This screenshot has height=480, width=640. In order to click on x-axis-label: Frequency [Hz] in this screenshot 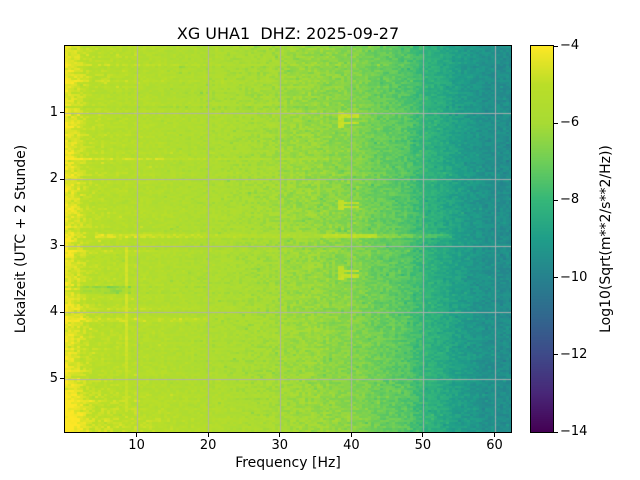, I will do `click(288, 463)`.